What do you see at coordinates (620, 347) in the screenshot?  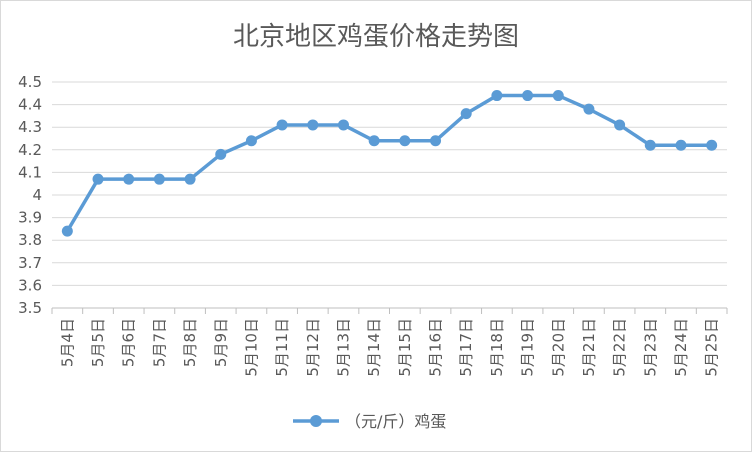 I see `x-tick-label: 5月22日` at bounding box center [620, 347].